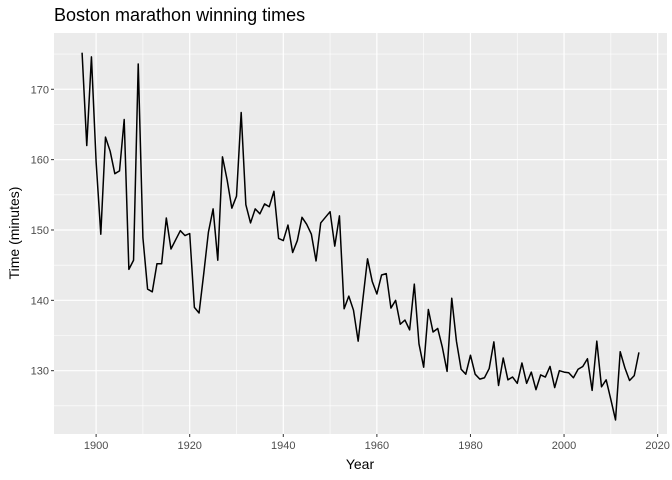  I want to click on y-tick-label: 150, so click(40, 231).